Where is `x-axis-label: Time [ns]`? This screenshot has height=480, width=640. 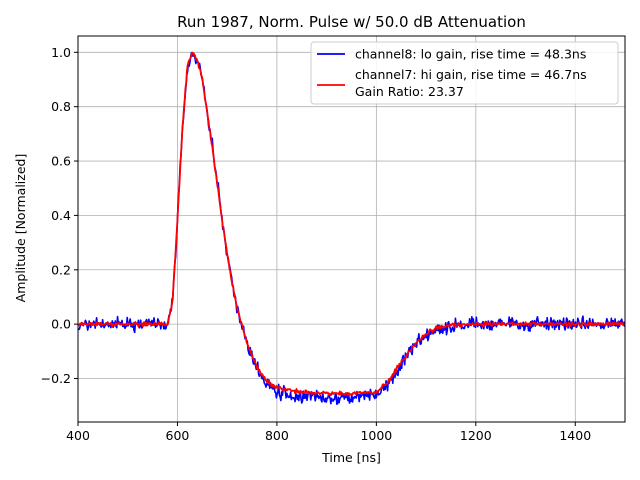 x-axis-label: Time [ns] is located at coordinates (351, 457).